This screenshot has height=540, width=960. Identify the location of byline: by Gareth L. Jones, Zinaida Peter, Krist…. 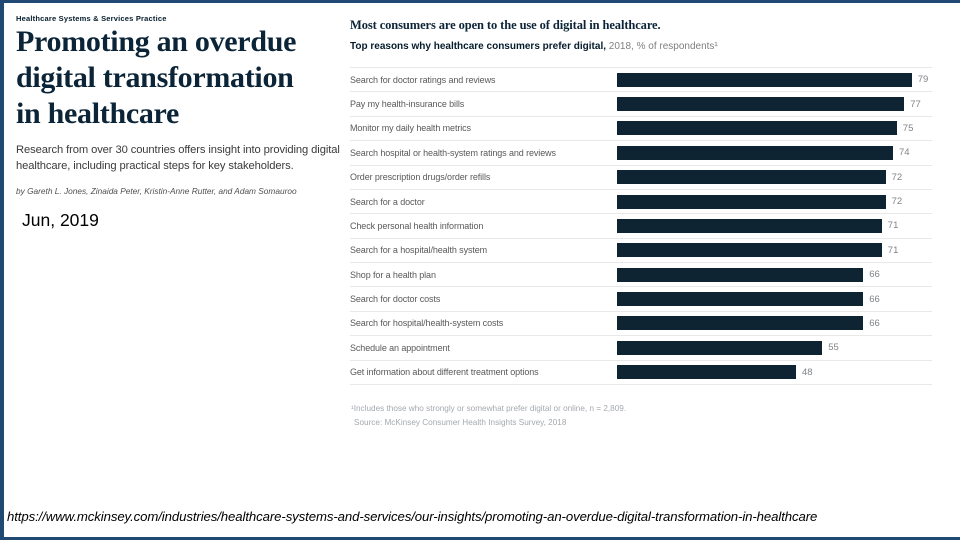
(156, 191).